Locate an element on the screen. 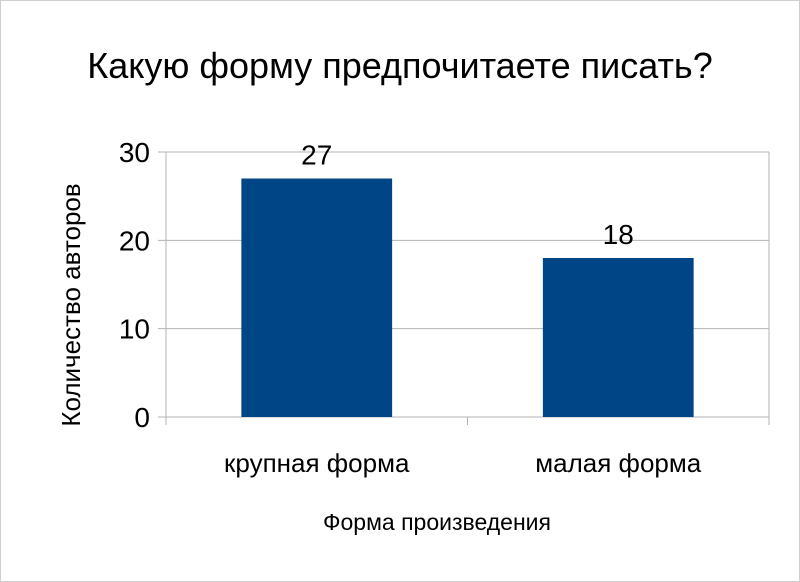 The height and width of the screenshot is (582, 800). x-tick-label-2: малая форма is located at coordinates (618, 463).